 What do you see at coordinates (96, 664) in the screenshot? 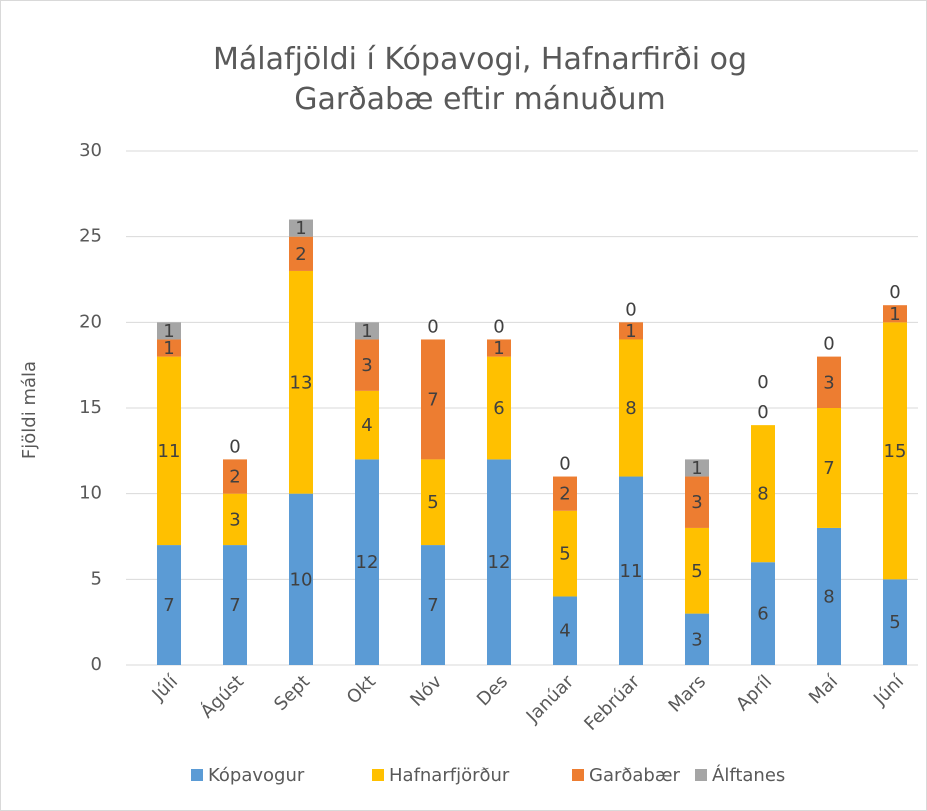
I see `y-tick-label: 0` at bounding box center [96, 664].